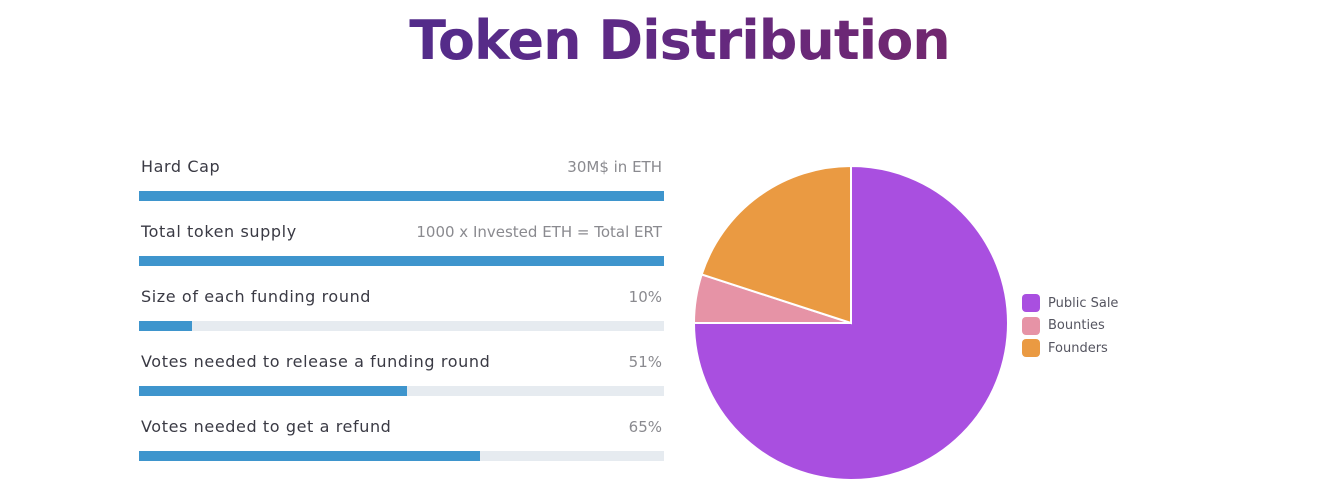  What do you see at coordinates (776, 244) in the screenshot?
I see `pie-slice-founders` at bounding box center [776, 244].